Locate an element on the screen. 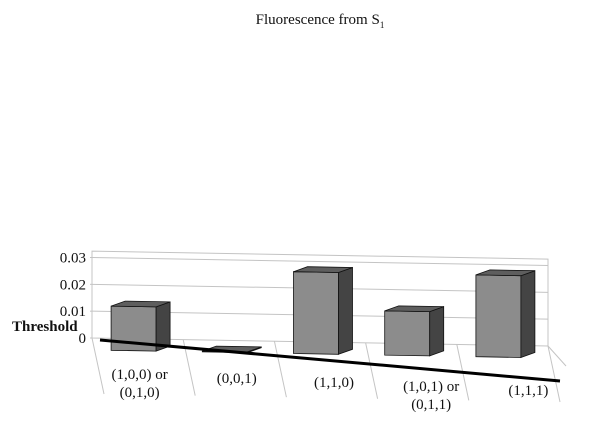 Image resolution: width=590 pixels, height=442 pixels. chart-title-text: Fluorescence from S is located at coordinates (318, 20).